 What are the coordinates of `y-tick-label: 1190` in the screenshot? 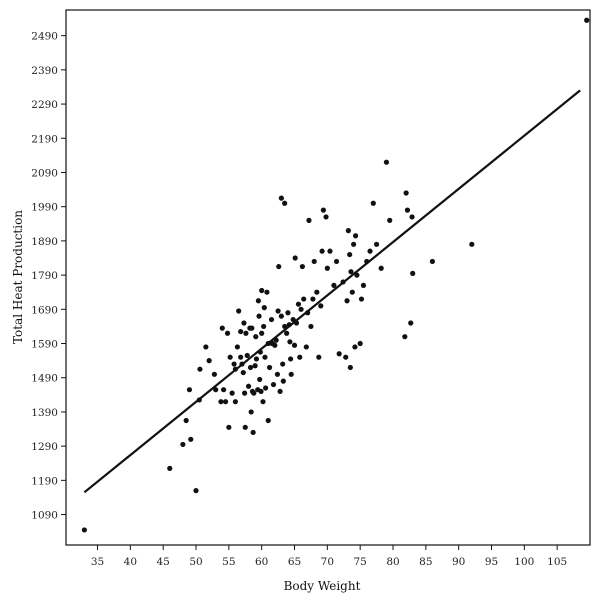 It's located at (44, 481).